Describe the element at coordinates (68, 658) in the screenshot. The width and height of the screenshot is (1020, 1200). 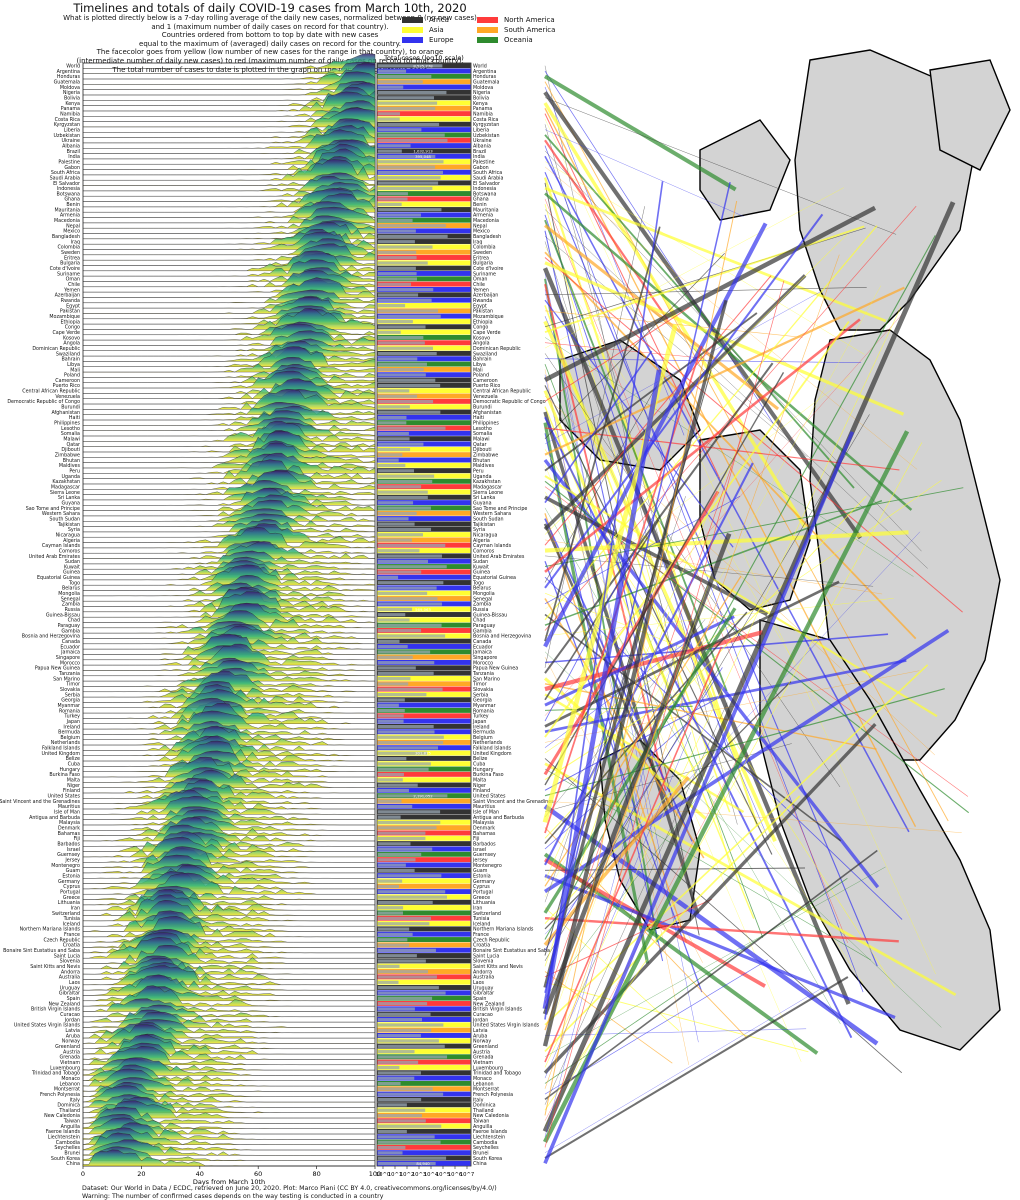
I see `country-label: Singapore` at that location.